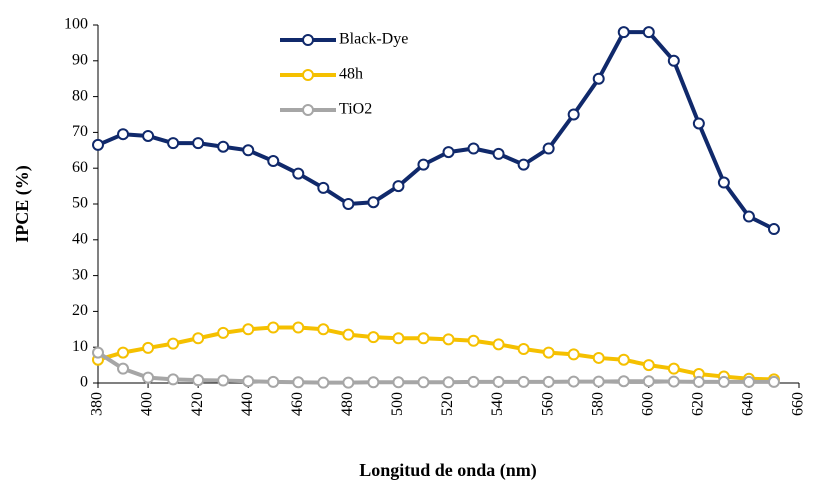 The width and height of the screenshot is (814, 485). I want to click on x-tick-label: 580, so click(597, 404).